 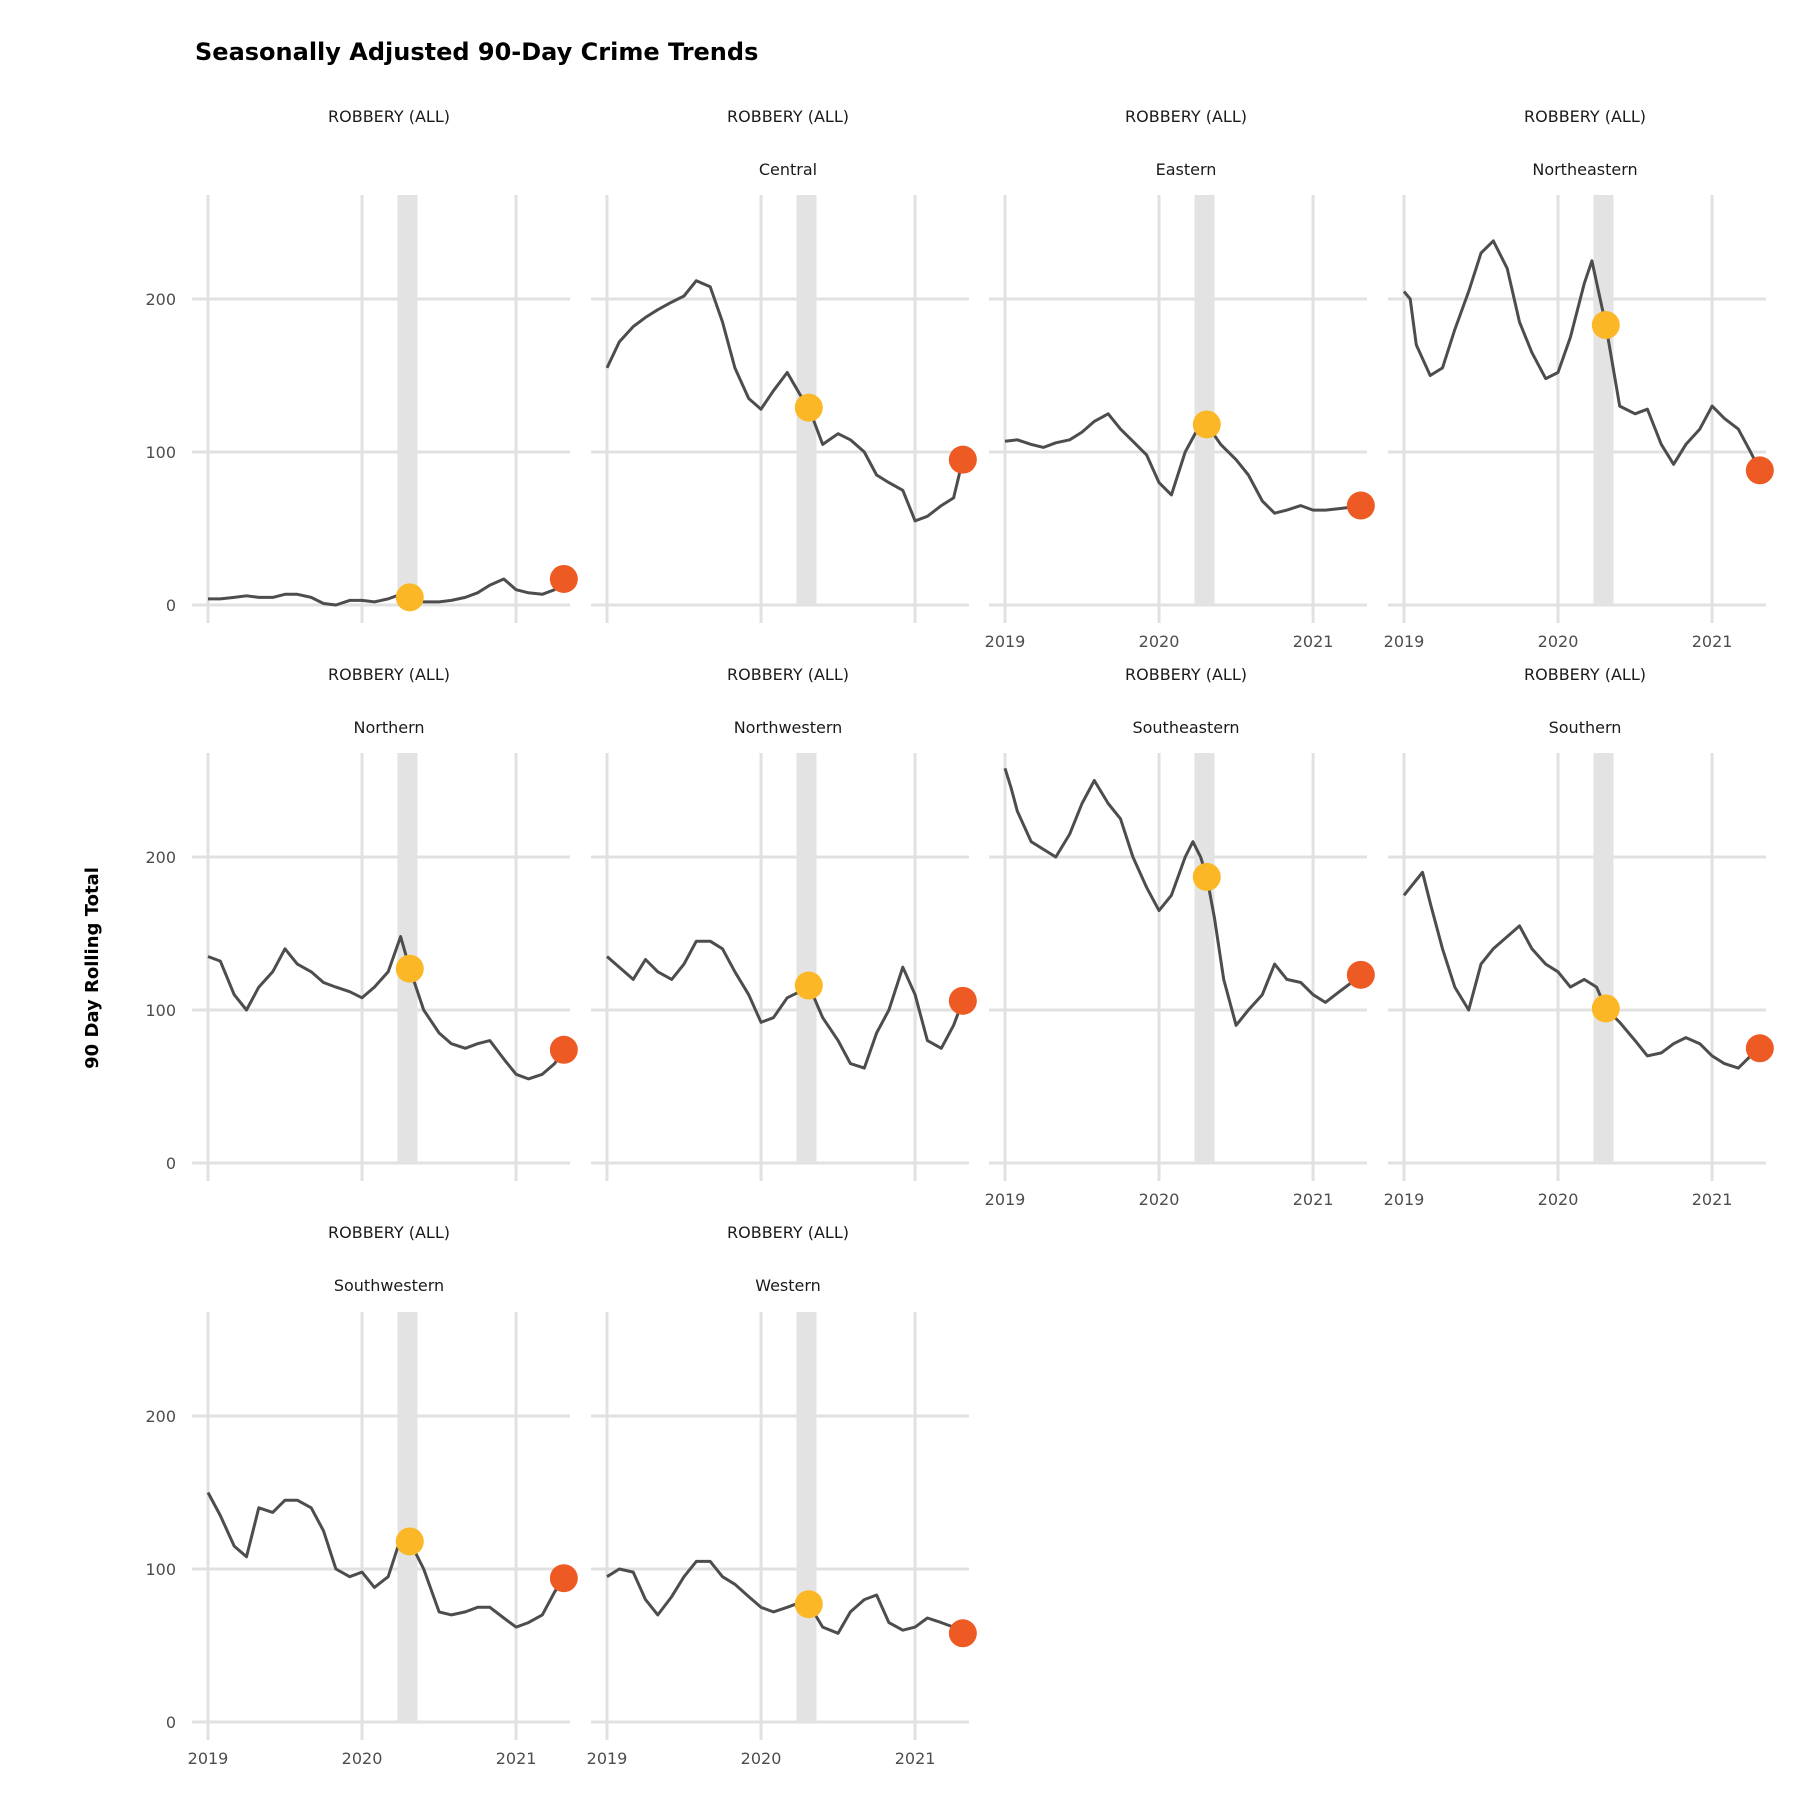 What do you see at coordinates (788, 1285) in the screenshot?
I see `strip-district-label: Western` at bounding box center [788, 1285].